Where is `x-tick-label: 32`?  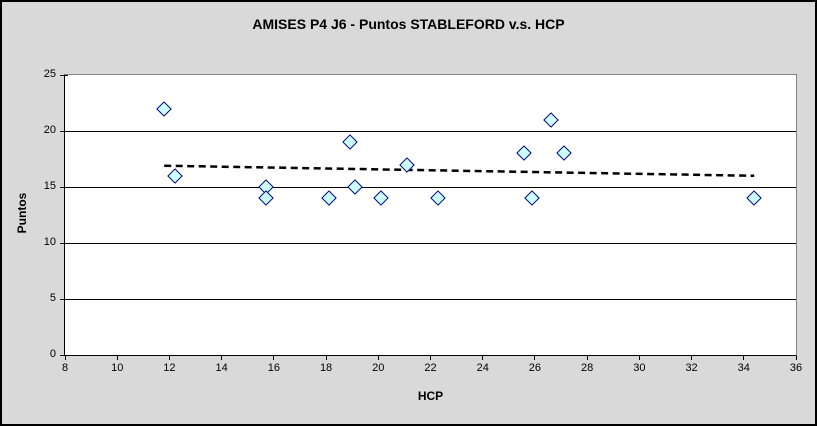
x-tick-label: 32 is located at coordinates (691, 368).